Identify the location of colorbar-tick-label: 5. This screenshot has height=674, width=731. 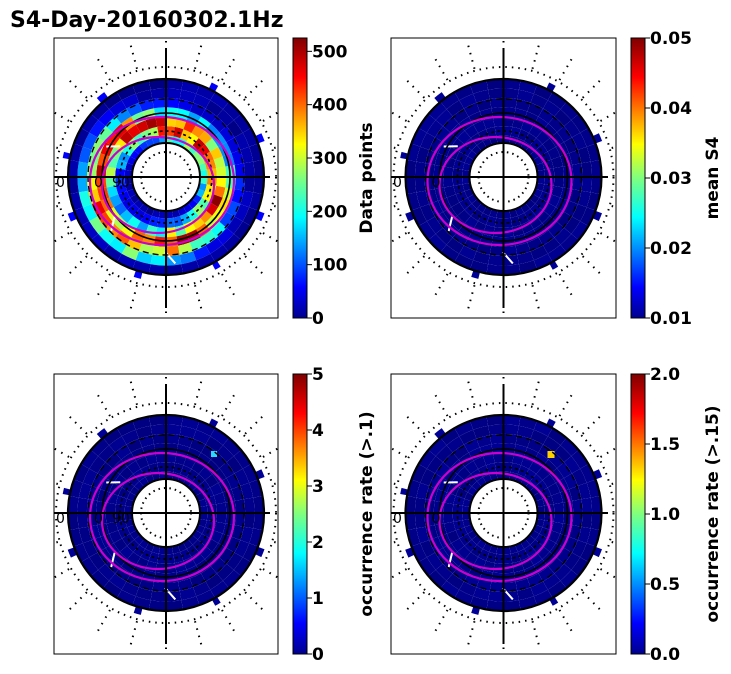
(318, 375).